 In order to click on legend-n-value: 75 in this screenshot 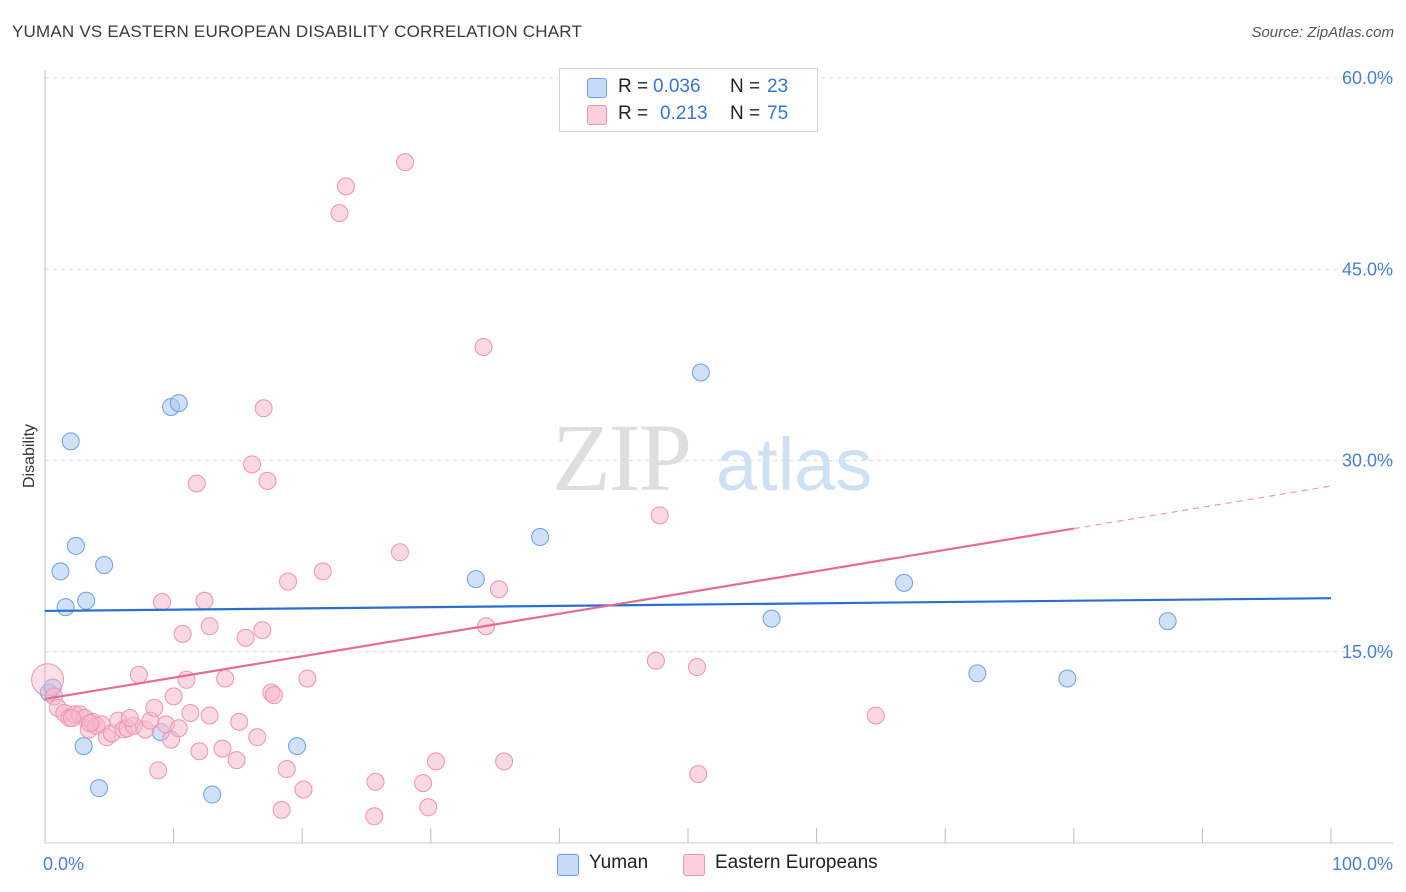, I will do `click(778, 113)`.